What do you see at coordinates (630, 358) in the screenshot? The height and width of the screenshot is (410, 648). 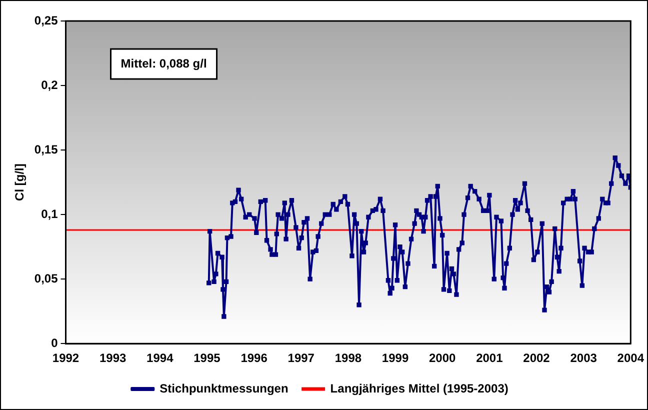 I see `x-tick-label: 2004` at bounding box center [630, 358].